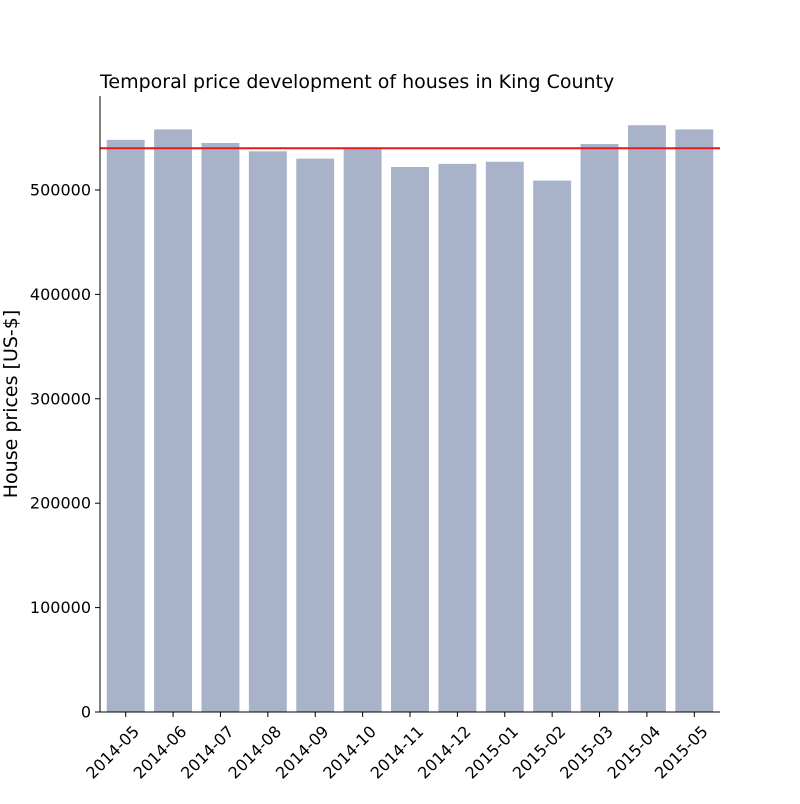  I want to click on y-tick-label: 300000, so click(60, 398).